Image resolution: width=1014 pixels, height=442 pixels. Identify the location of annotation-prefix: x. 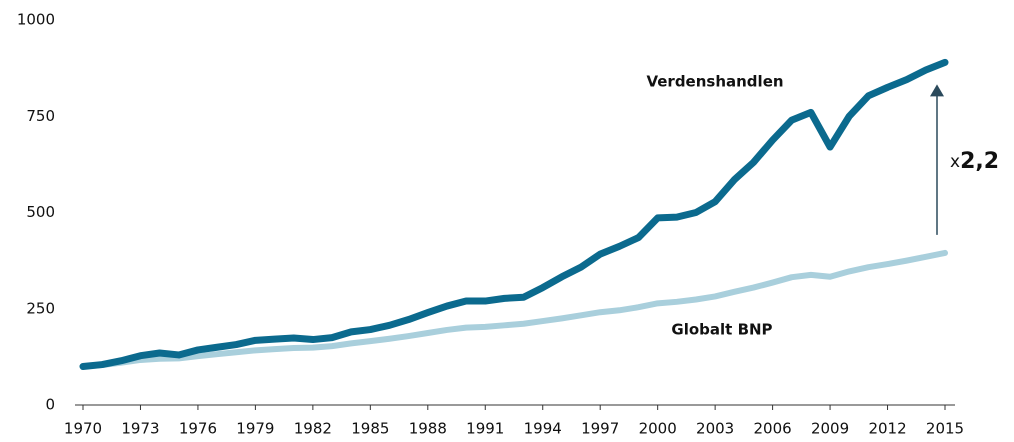
(955, 162).